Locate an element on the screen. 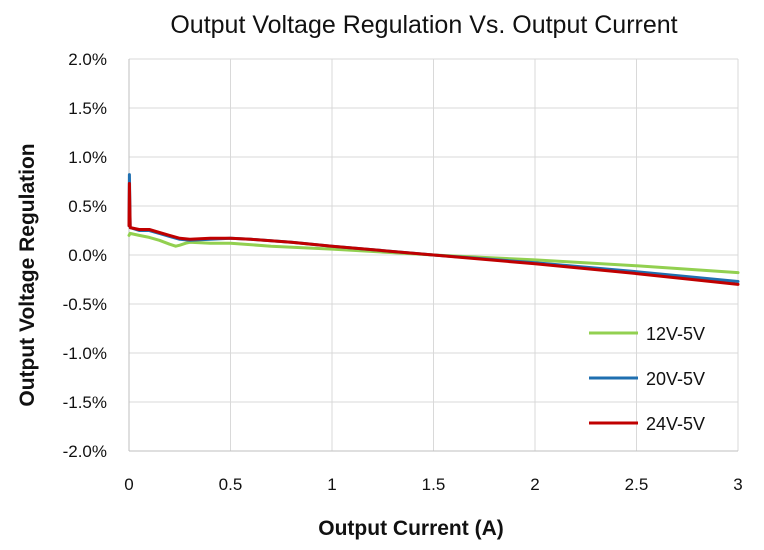 This screenshot has height=550, width=764. y-tick-label: -0.5% is located at coordinates (85, 304).